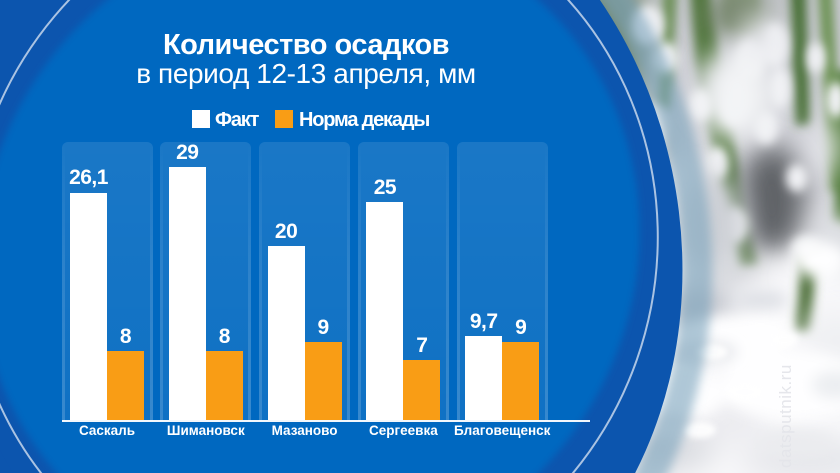 This screenshot has height=473, width=840. Describe the element at coordinates (785, 416) in the screenshot. I see `svg-text: datsputnik.ru` at that location.